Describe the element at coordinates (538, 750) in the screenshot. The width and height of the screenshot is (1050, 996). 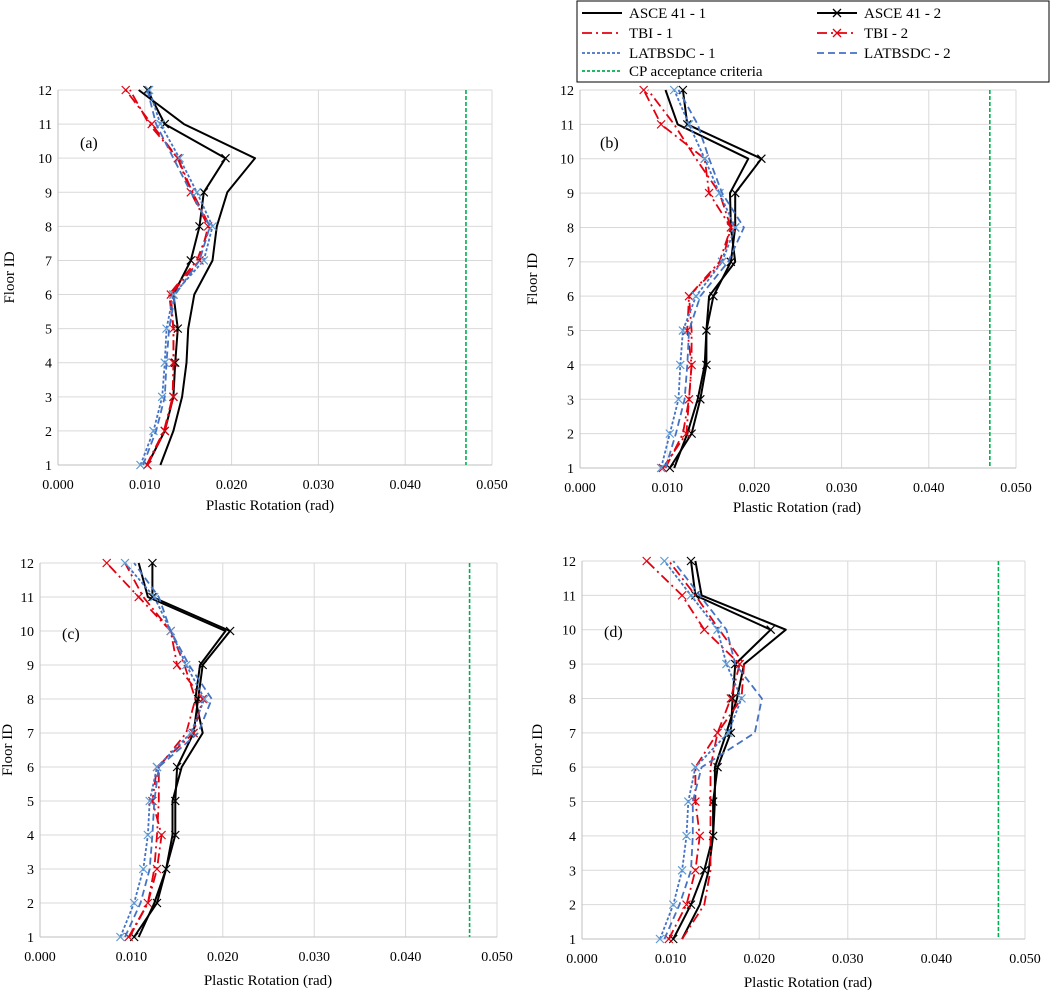
I see `y-axis-title: Floor ID` at that location.